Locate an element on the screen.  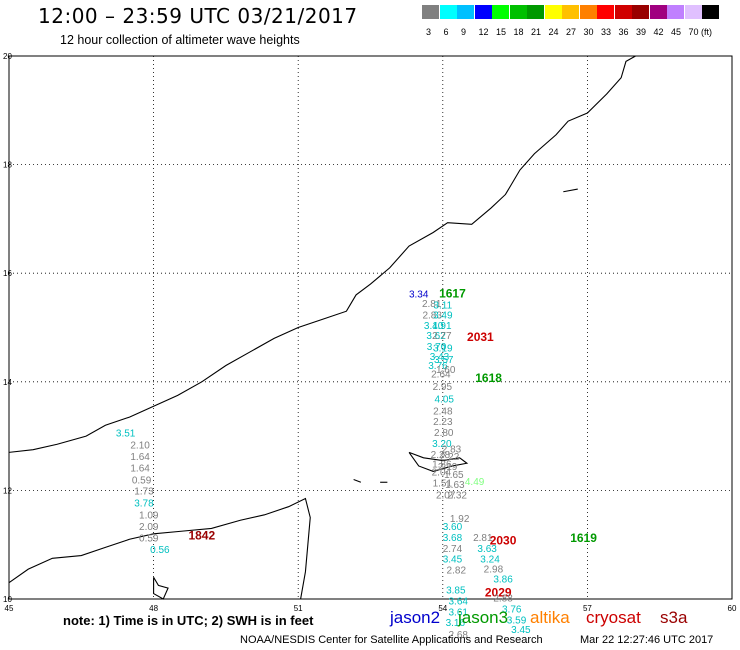
wave-height-value: 4.91 is located at coordinates (442, 326).